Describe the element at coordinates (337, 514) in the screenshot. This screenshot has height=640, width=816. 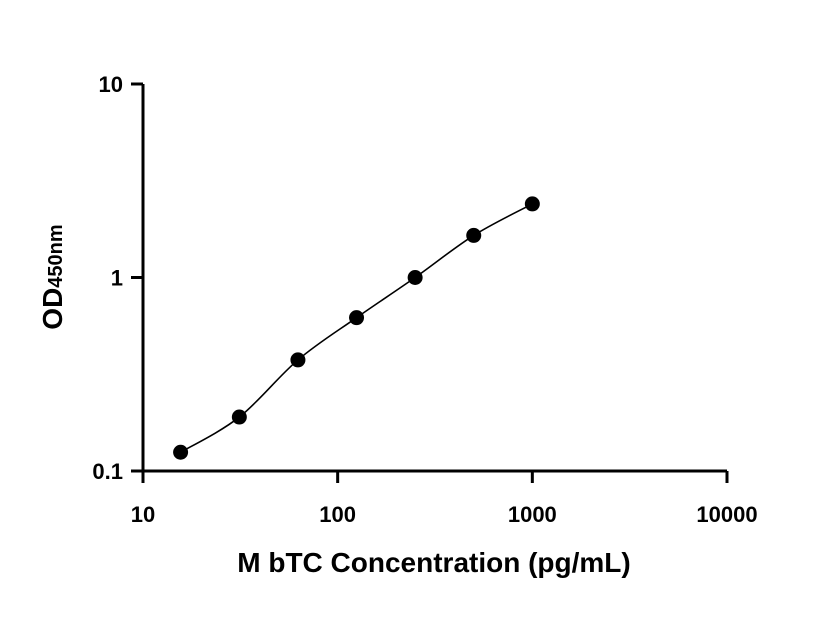
I see `x-tick-label: 100` at that location.